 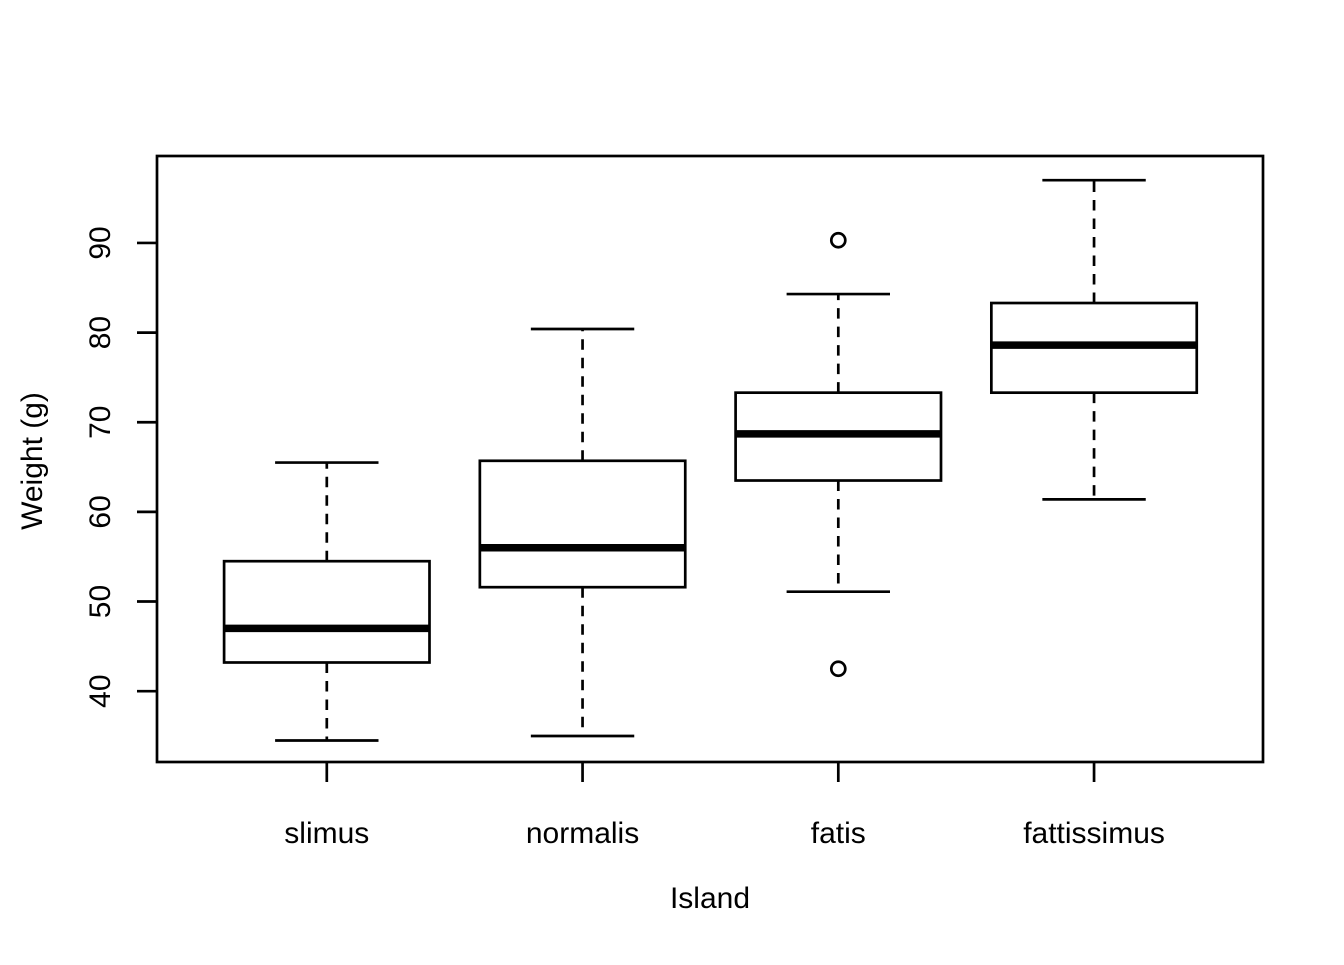 I want to click on y-tick-label: 60, so click(x=100, y=511).